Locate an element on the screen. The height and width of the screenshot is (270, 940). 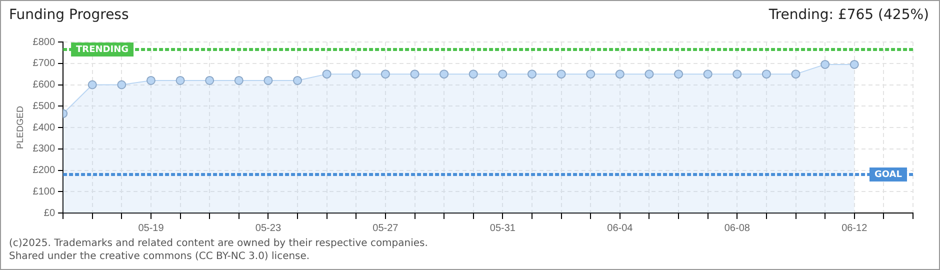
y-tick-label: £300 is located at coordinates (44, 149).